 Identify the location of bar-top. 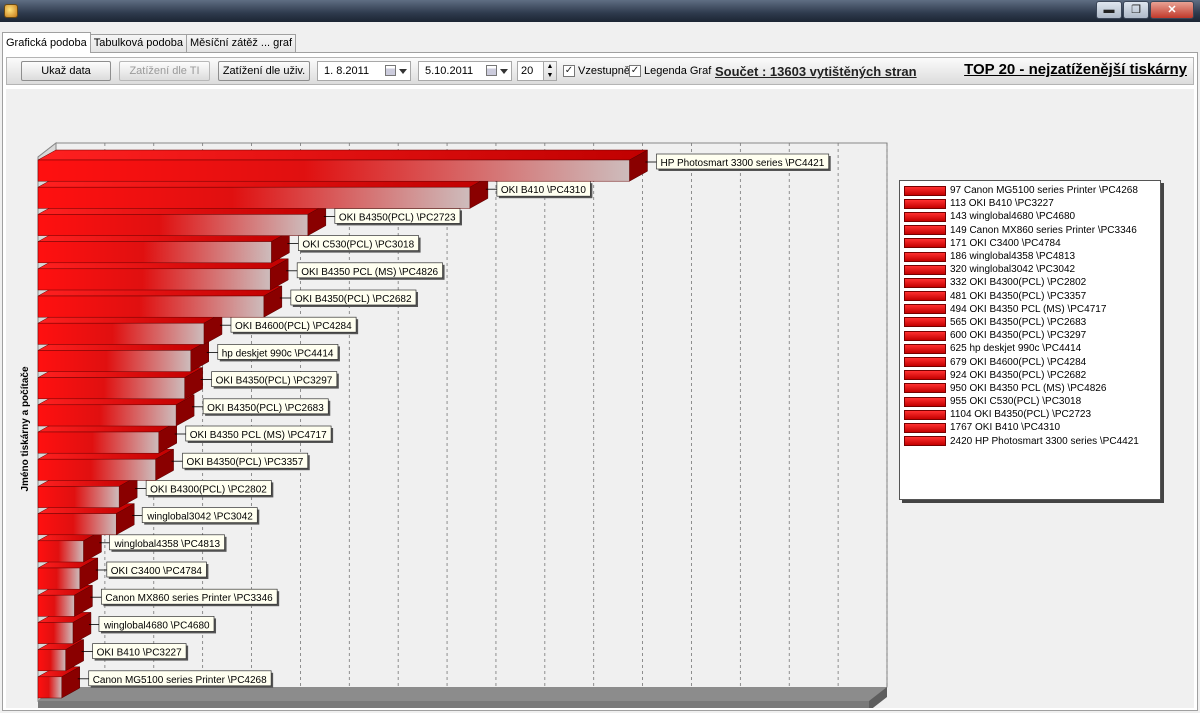
(343, 155).